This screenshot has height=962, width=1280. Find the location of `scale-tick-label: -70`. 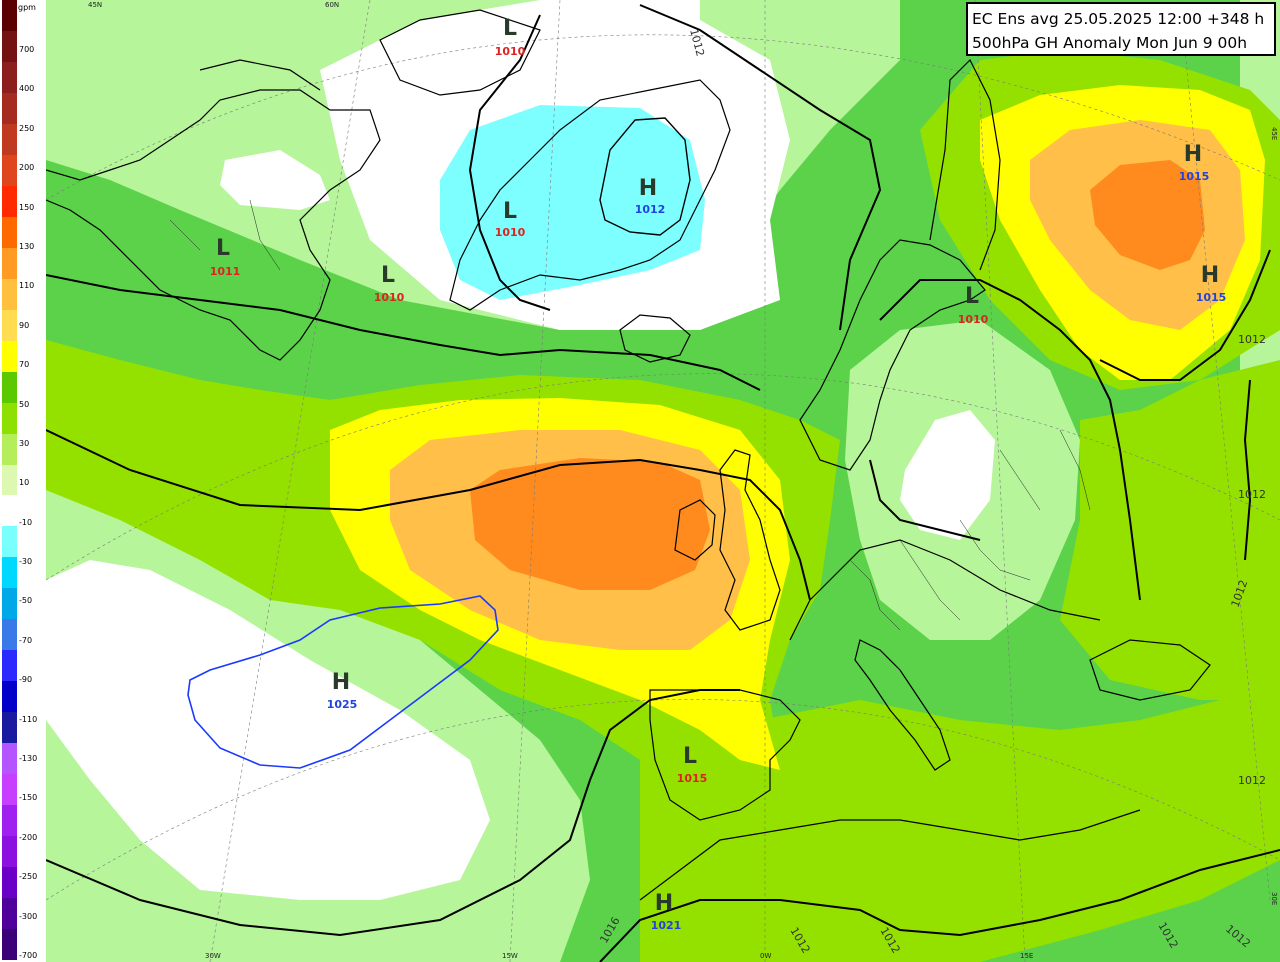

scale-tick-label: -70 is located at coordinates (26, 640).